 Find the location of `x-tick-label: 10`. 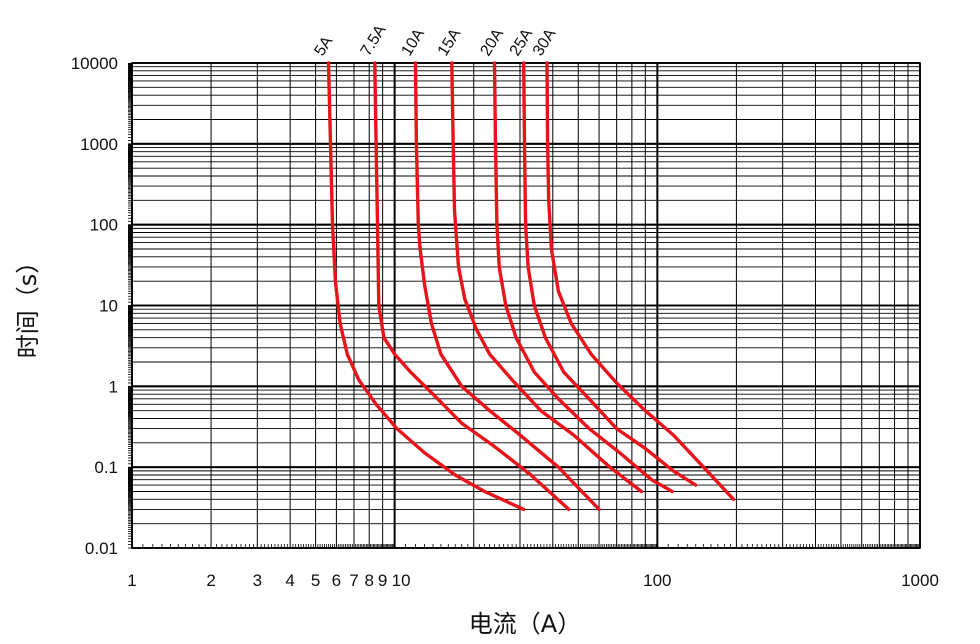

x-tick-label: 10 is located at coordinates (401, 580).